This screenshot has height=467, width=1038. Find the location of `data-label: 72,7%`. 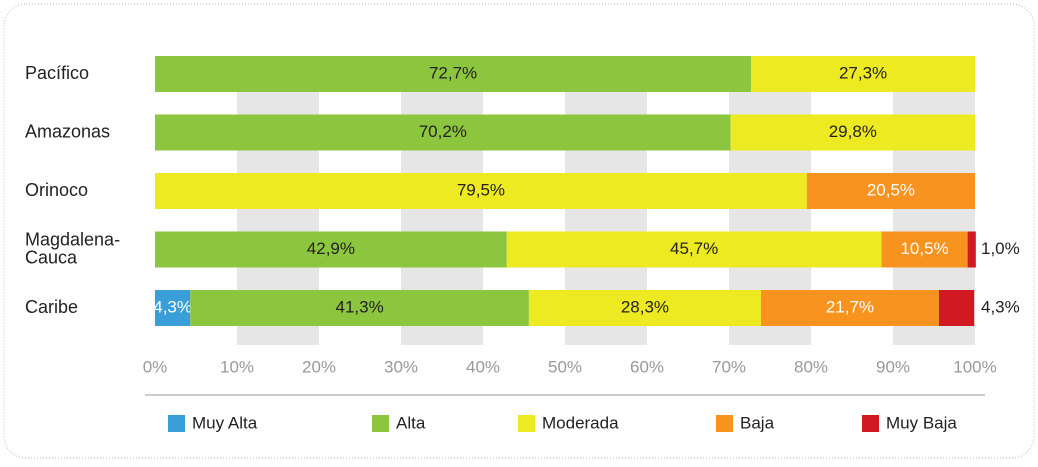

data-label: 72,7% is located at coordinates (453, 72).